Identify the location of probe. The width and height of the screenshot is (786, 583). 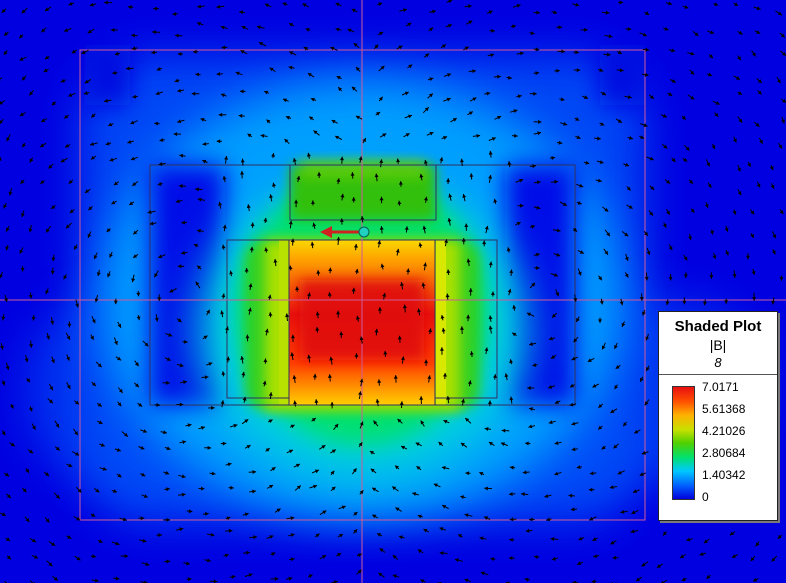
(345, 232).